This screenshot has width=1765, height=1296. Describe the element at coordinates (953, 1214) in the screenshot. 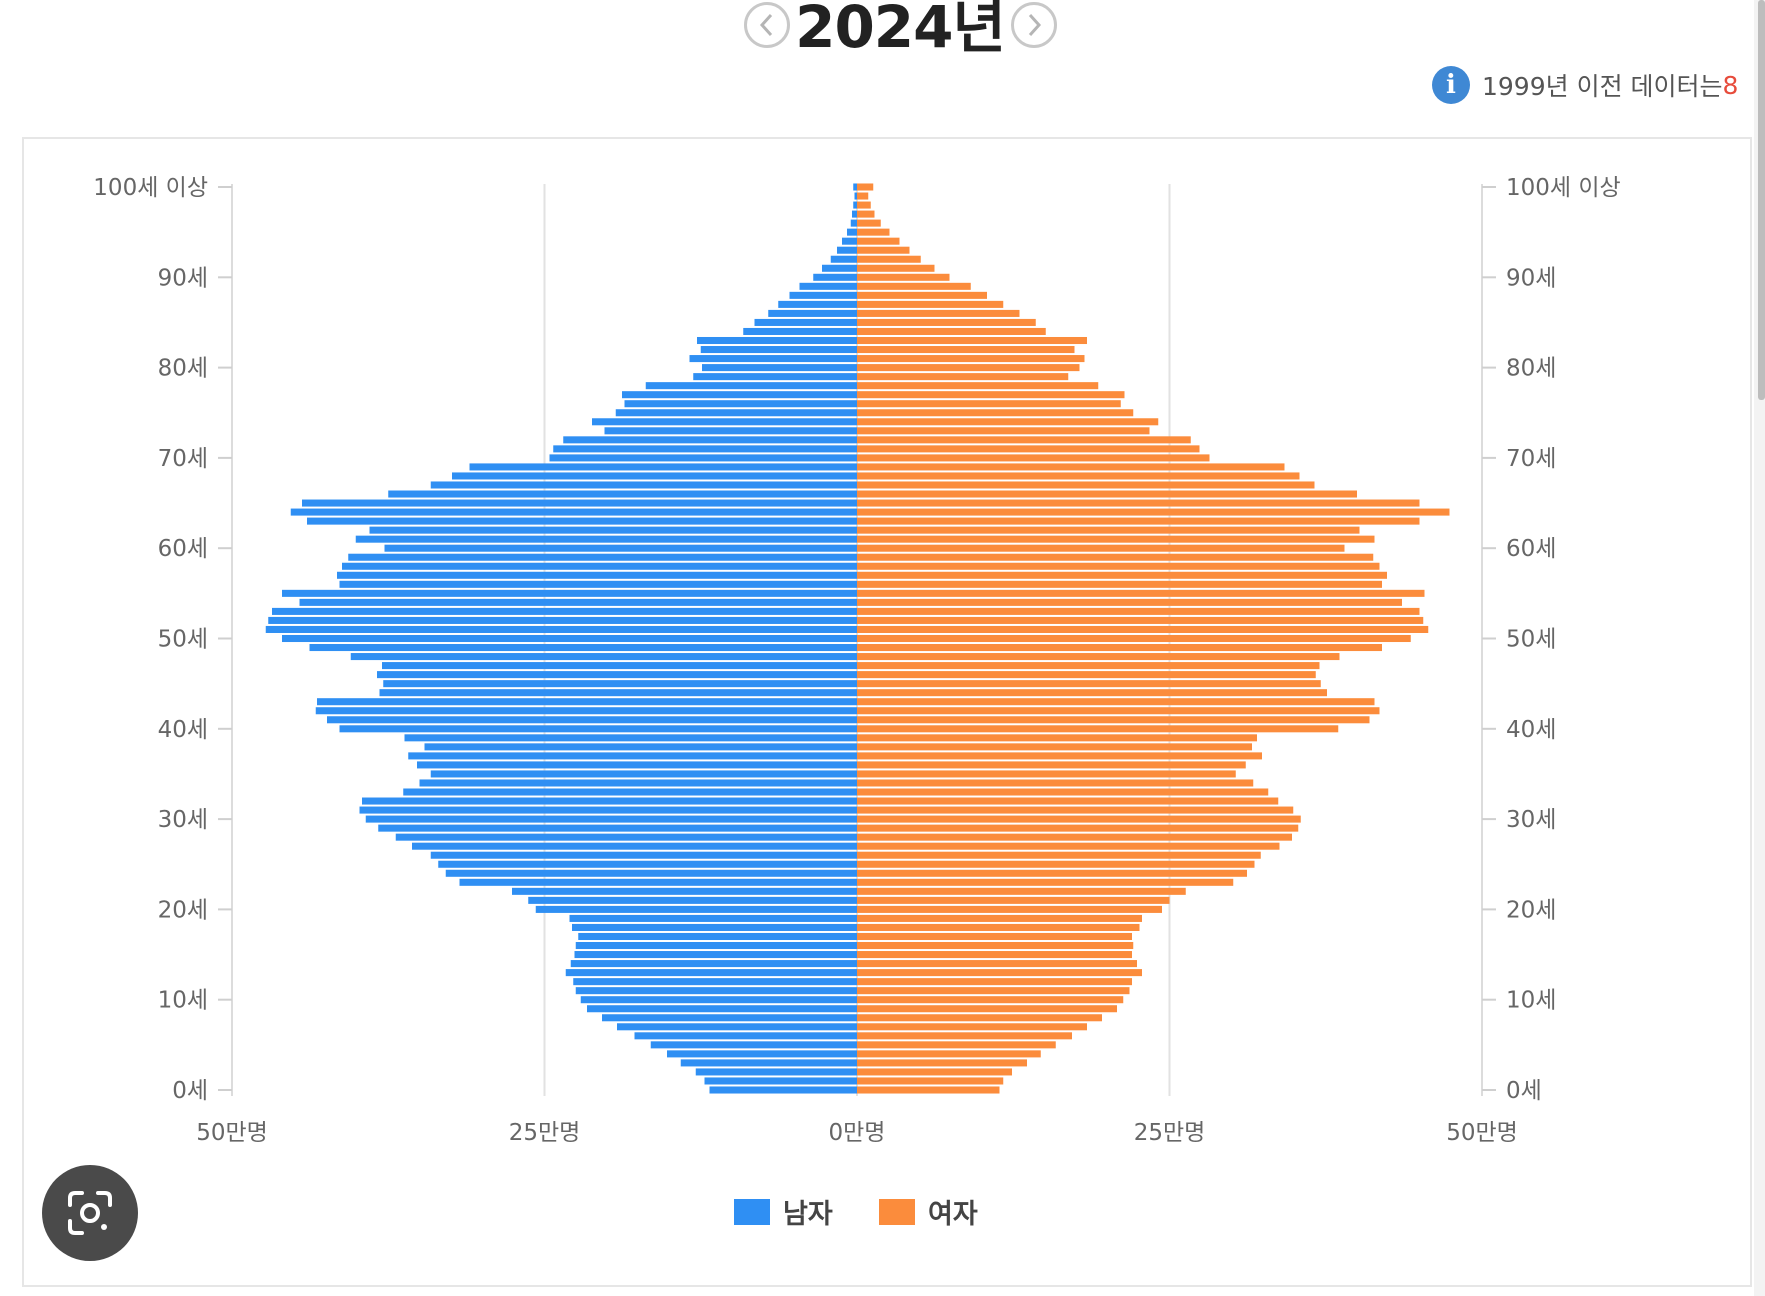

I see `legend-label-female: 여자` at that location.